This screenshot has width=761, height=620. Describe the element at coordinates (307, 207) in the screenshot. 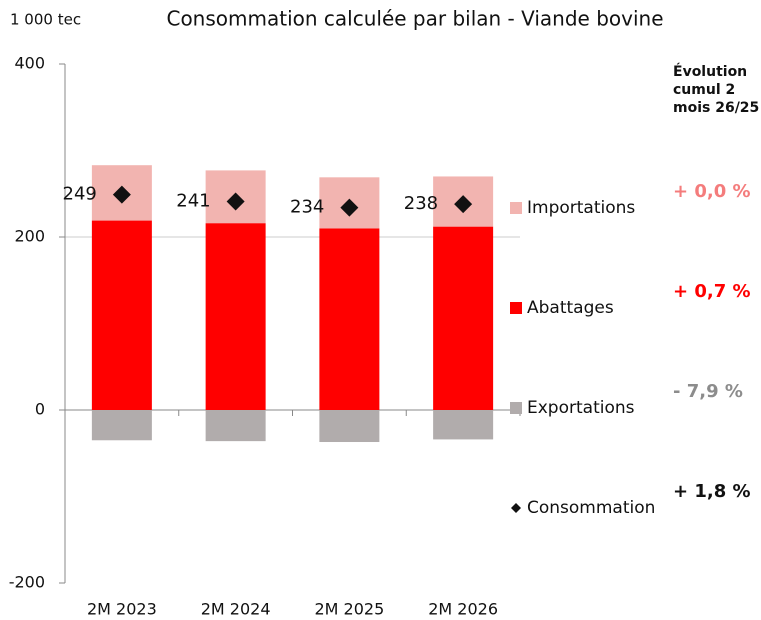

I see `value-label: 234` at that location.